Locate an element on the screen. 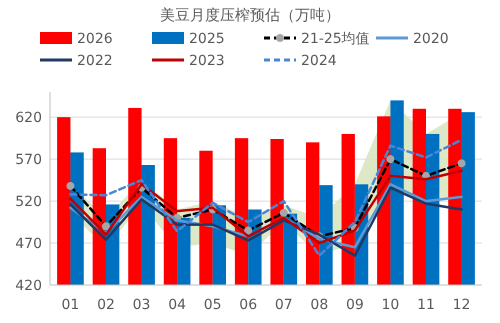  y-tick-label: 470 is located at coordinates (28, 244).